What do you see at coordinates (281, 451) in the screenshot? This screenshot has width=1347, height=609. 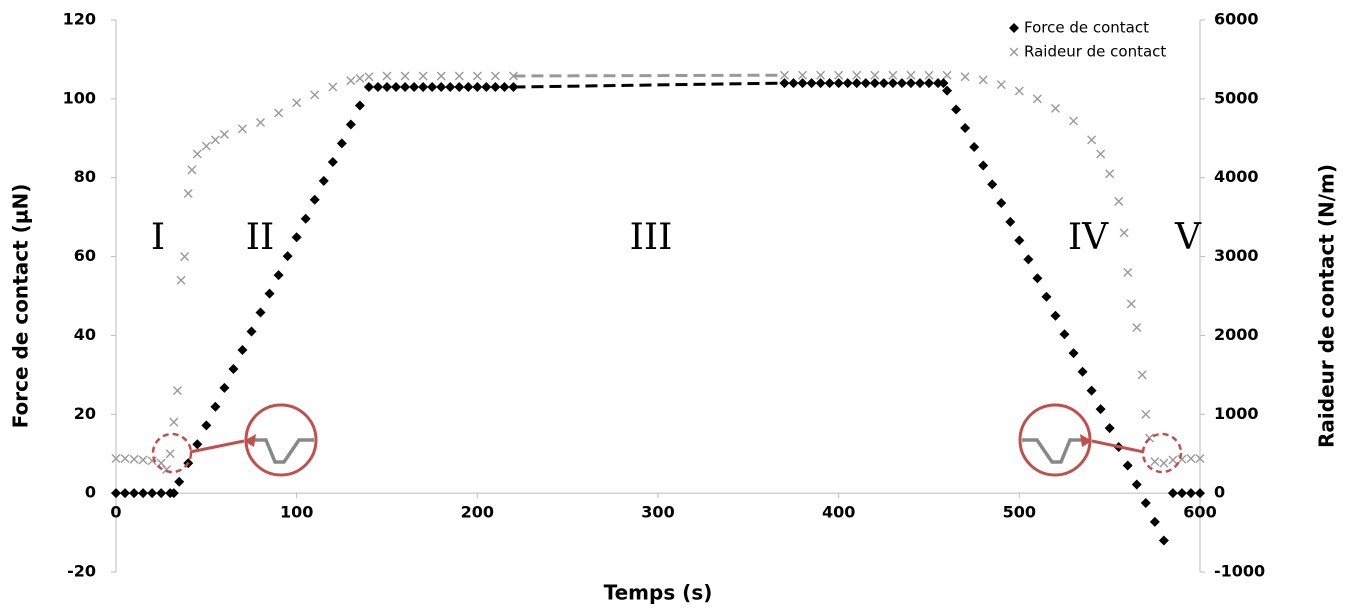 I see `zoom-curve` at bounding box center [281, 451].